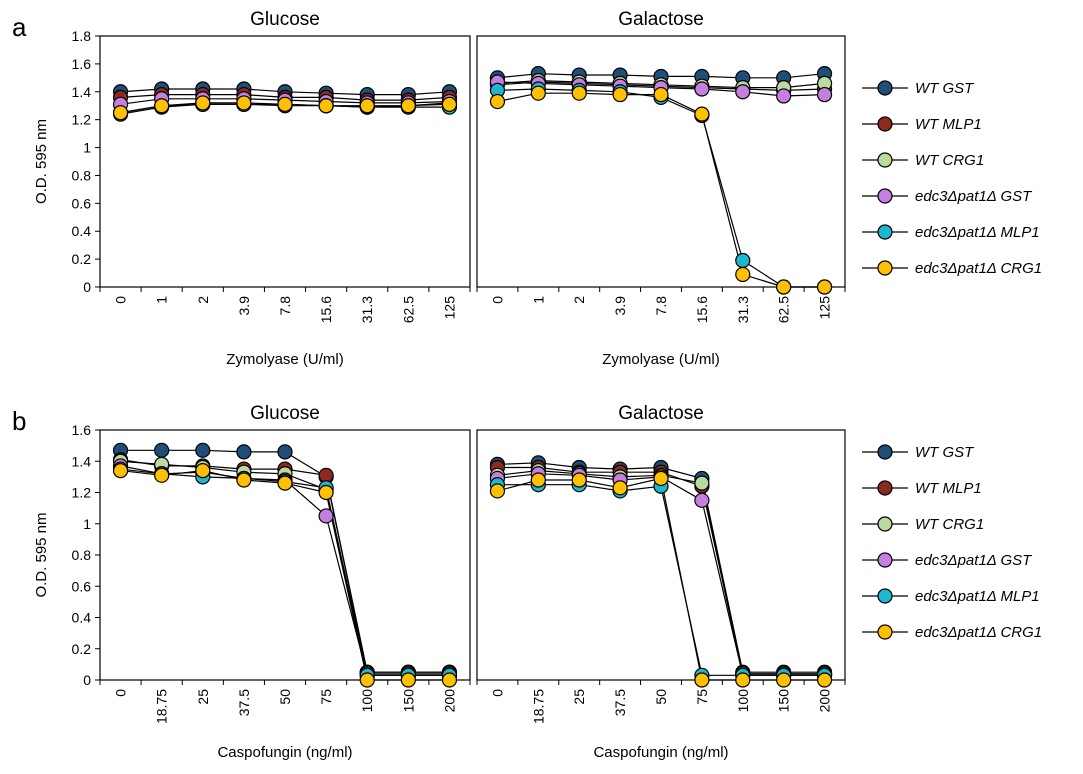 This screenshot has width=1083, height=774. I want to click on chart1-ytick-label: 1.8, so click(82, 36).